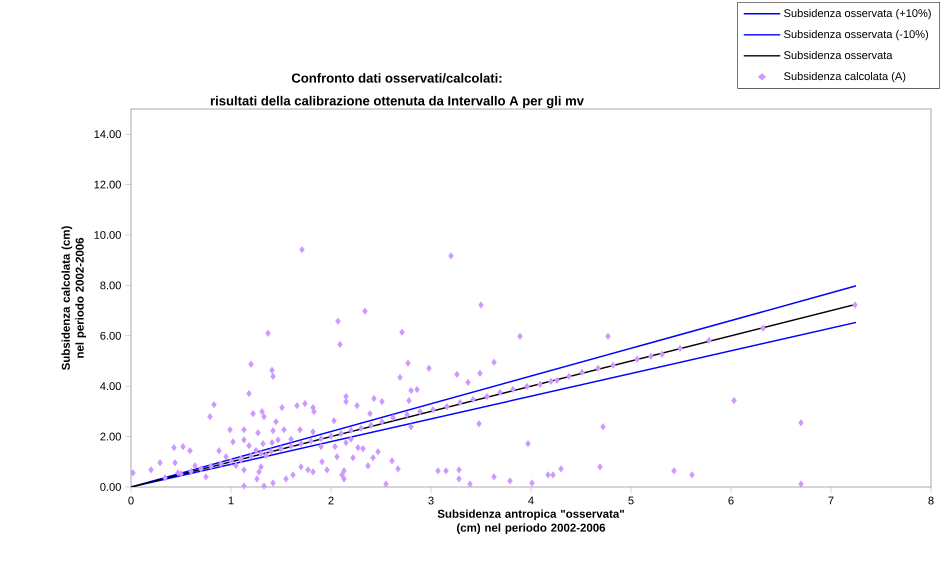  I want to click on y-tick-label: 10.00, so click(107, 235).